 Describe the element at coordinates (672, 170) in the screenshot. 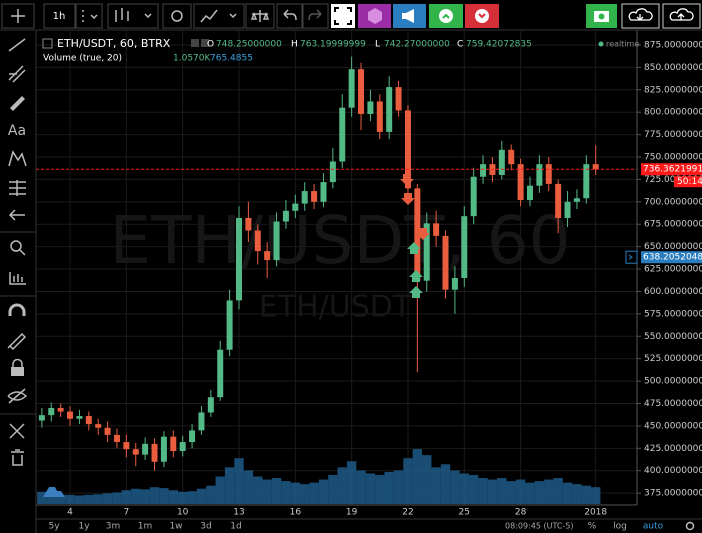

I see `last-price-label: 736.36219911` at that location.